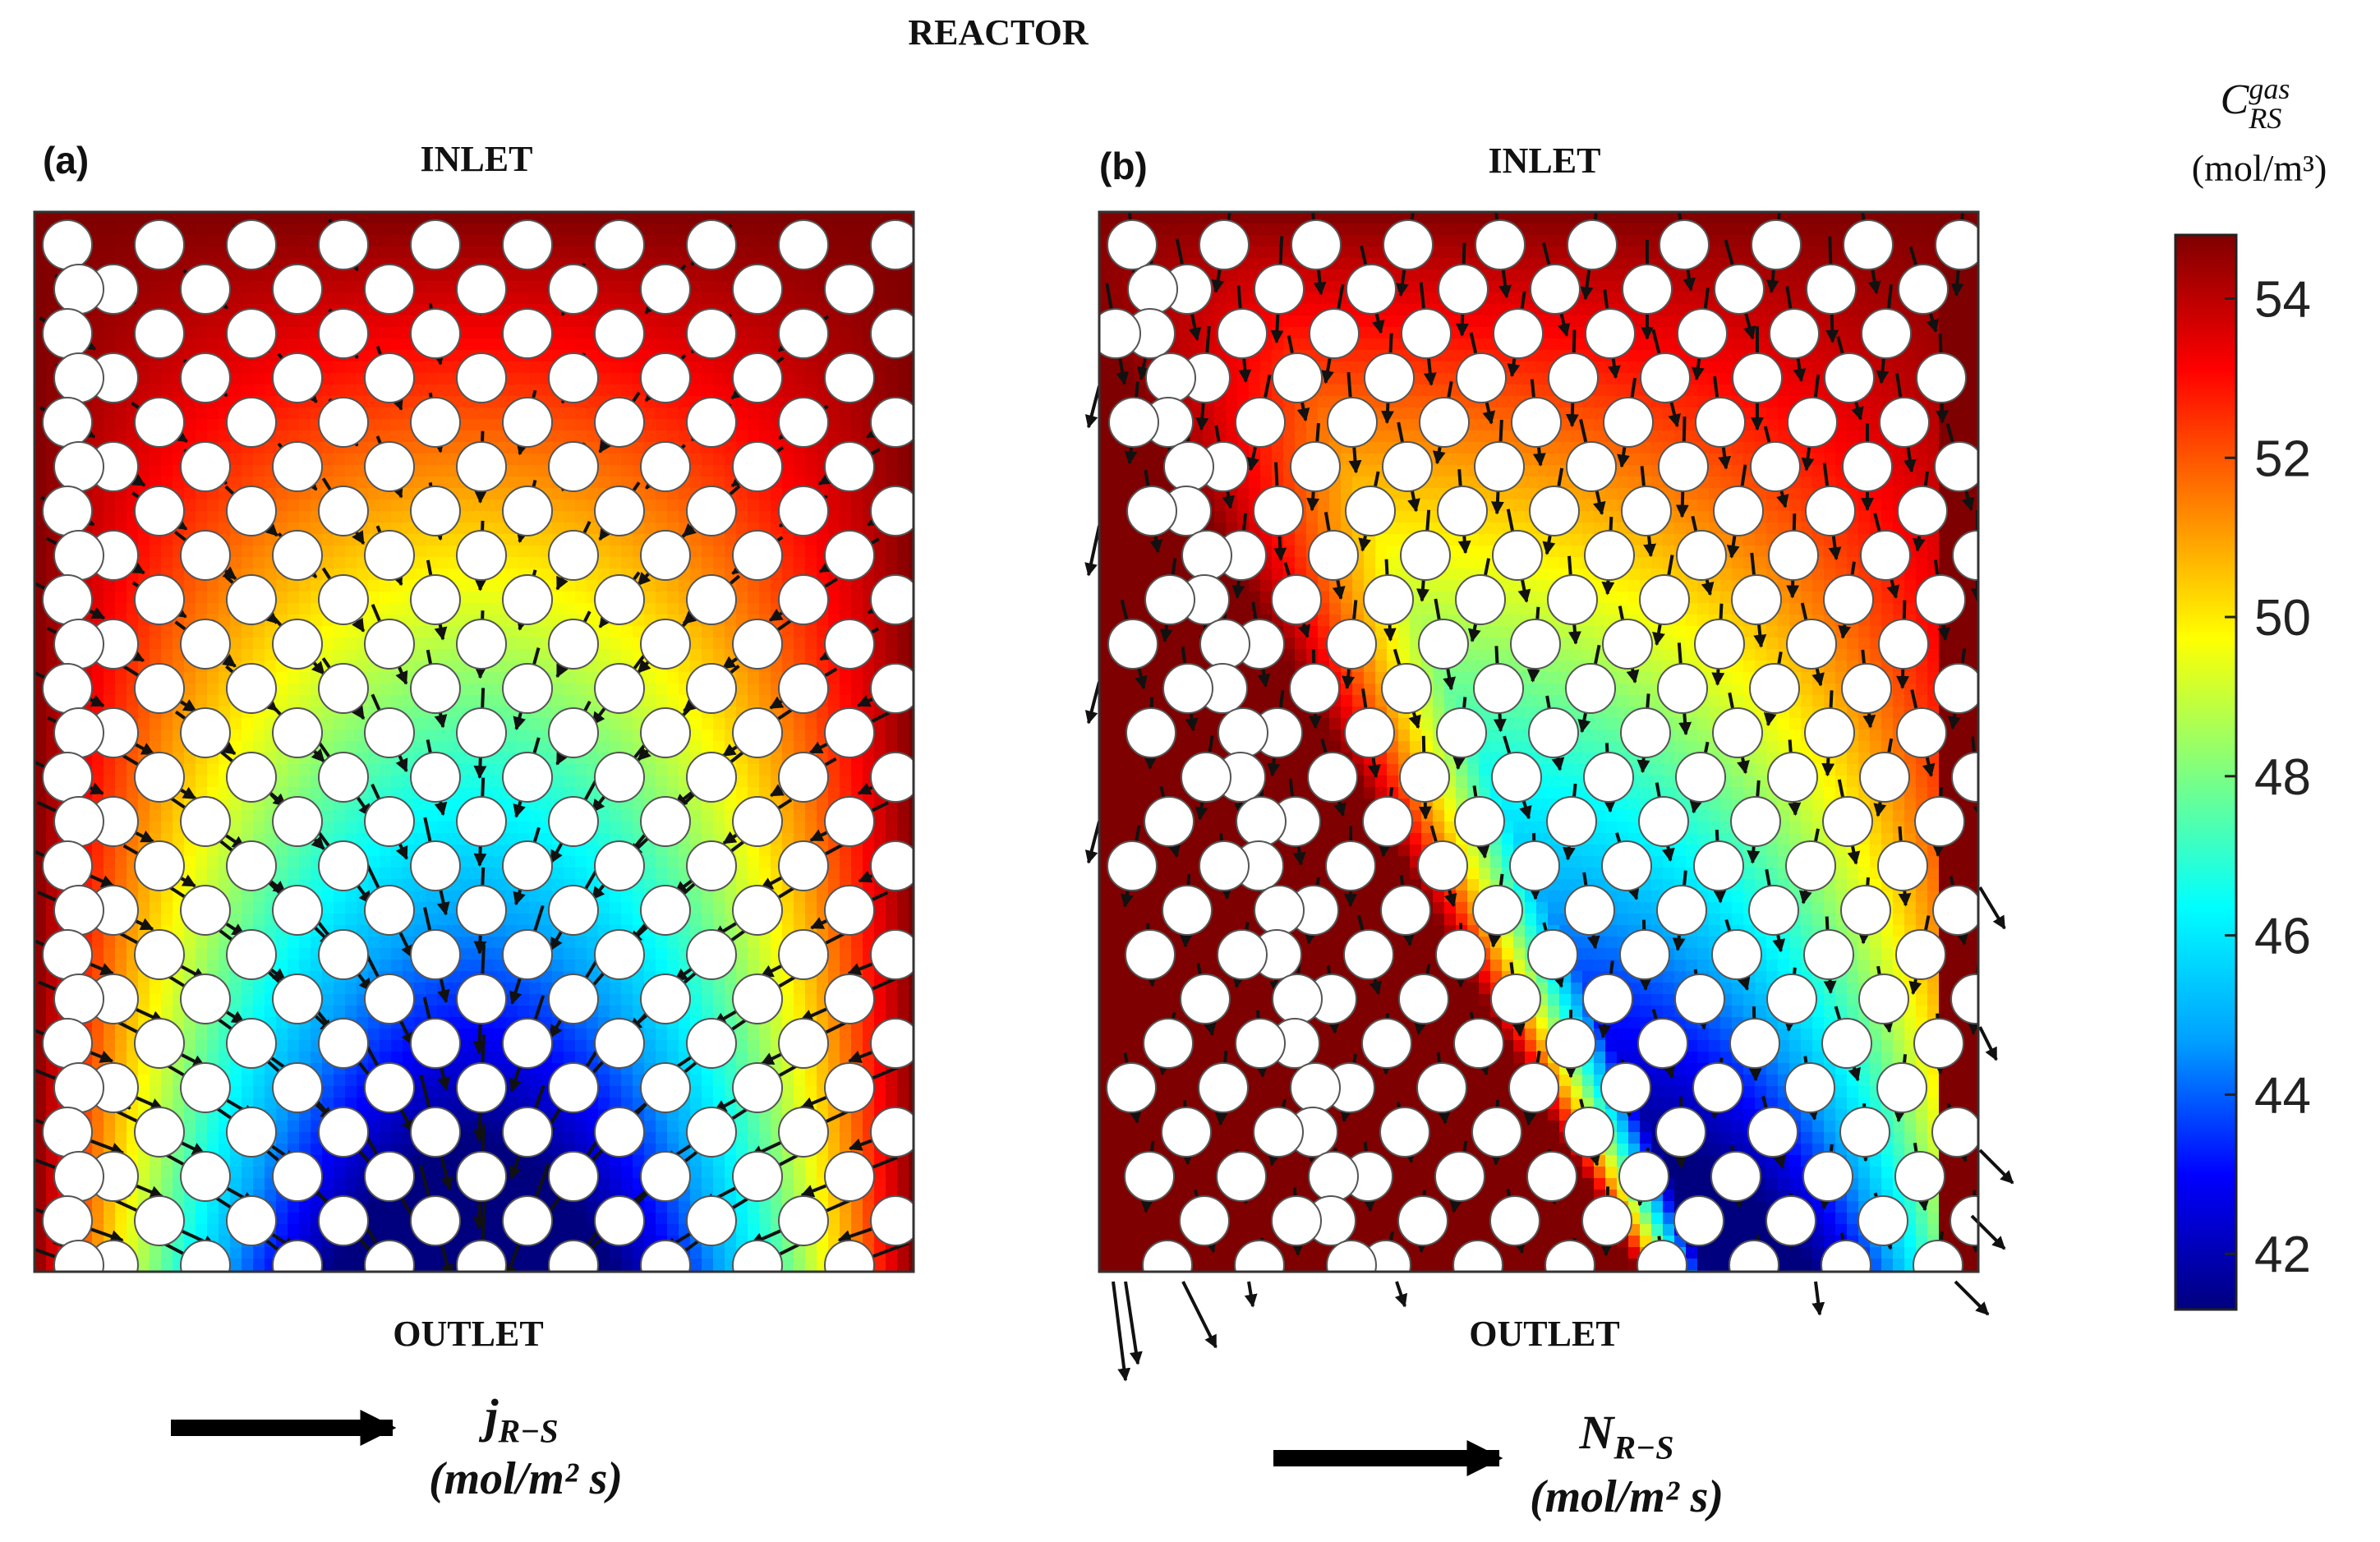 Image resolution: width=2380 pixels, height=1542 pixels. I want to click on colorbar, so click(2206, 772).